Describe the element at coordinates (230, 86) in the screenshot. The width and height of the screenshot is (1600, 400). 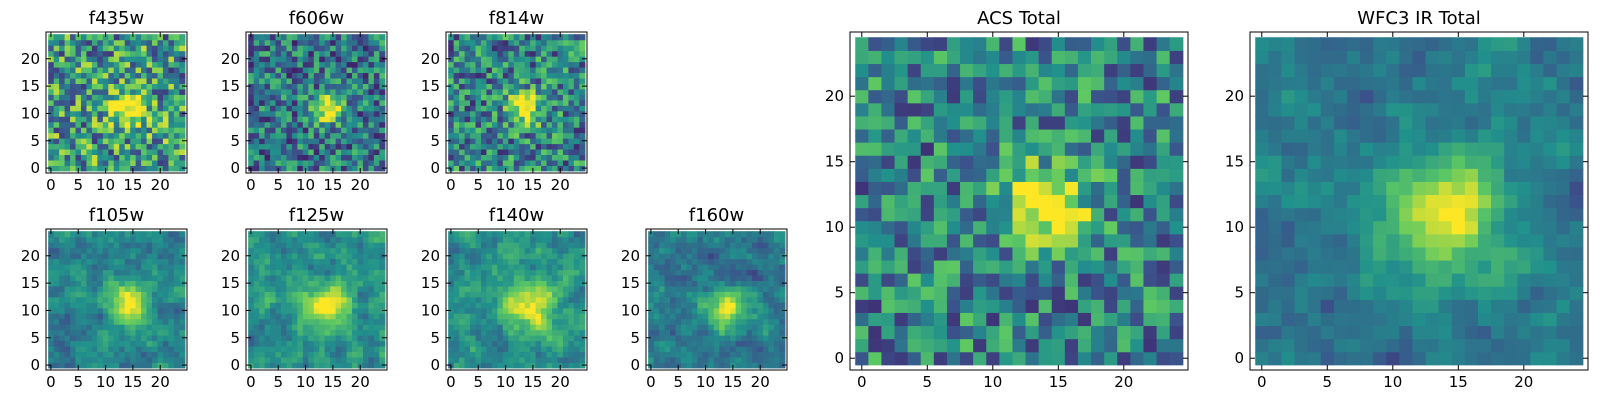
I see `y-tick-label: 15` at that location.